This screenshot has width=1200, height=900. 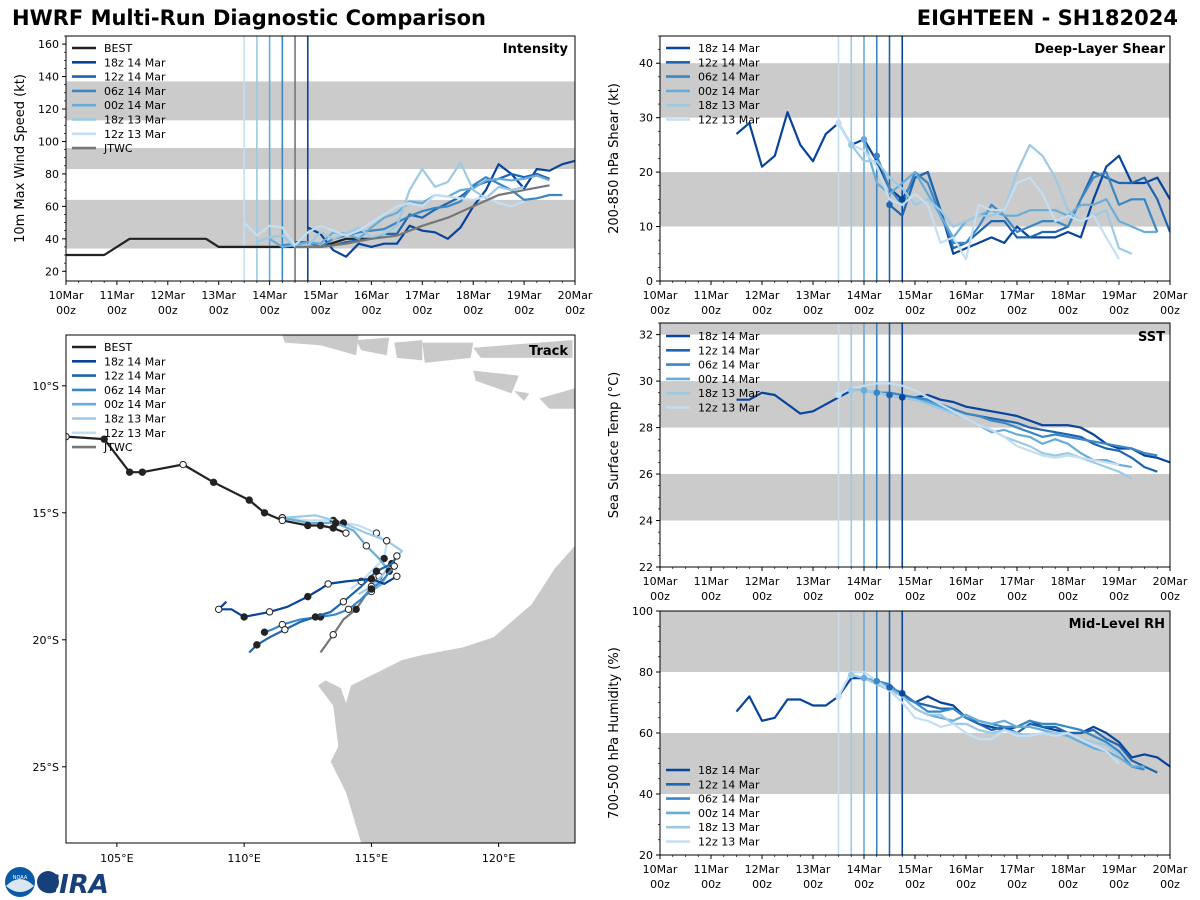 What do you see at coordinates (614, 445) in the screenshot?
I see `y-axis-label: Sea Surface Temp (°C)` at bounding box center [614, 445].